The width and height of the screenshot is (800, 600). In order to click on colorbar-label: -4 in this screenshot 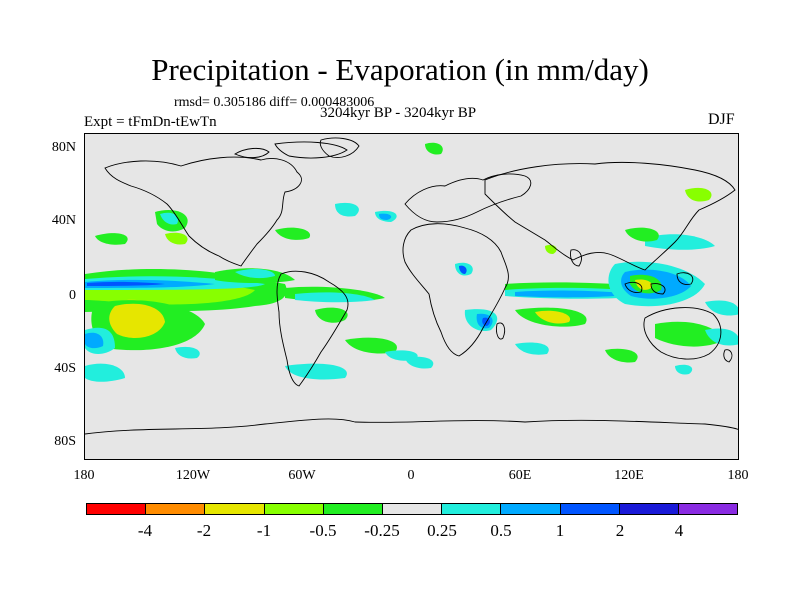, I will do `click(145, 530)`.